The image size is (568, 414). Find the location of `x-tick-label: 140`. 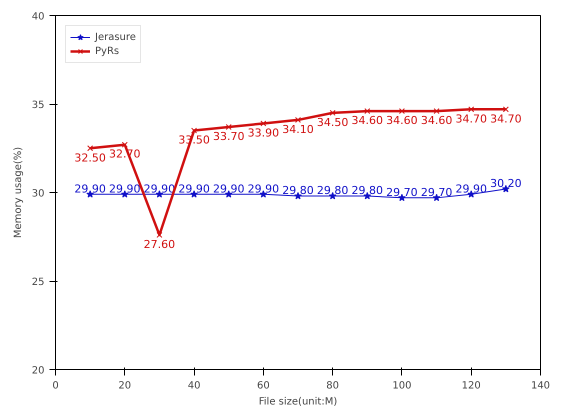

x-tick-label: 140 is located at coordinates (540, 386).